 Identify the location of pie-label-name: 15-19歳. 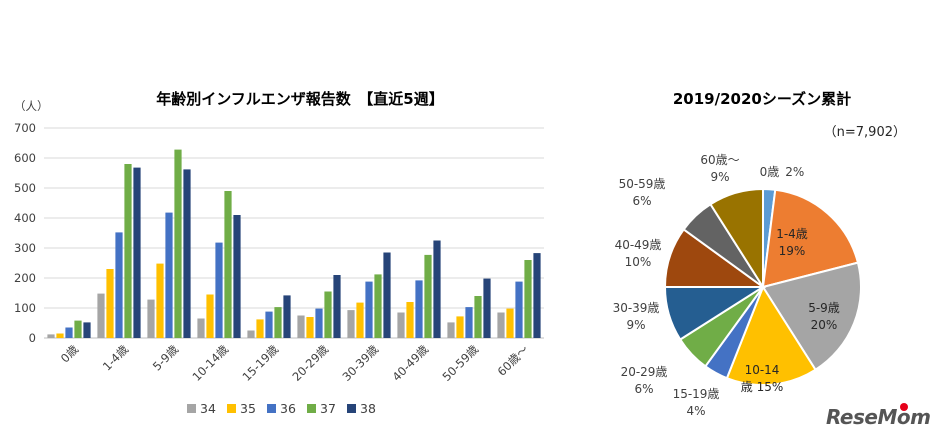
(696, 394).